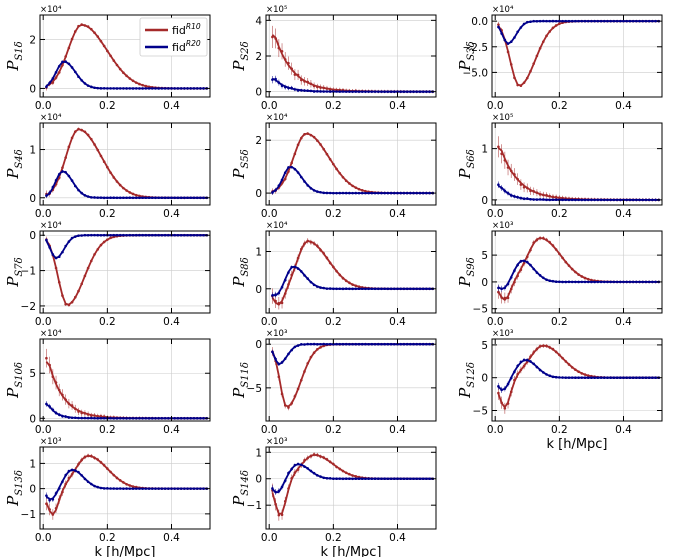  I want to click on panel-S10: 0.0 0.2 0.4 0 5 ×10⁴ PS10δ, so click(107, 382).